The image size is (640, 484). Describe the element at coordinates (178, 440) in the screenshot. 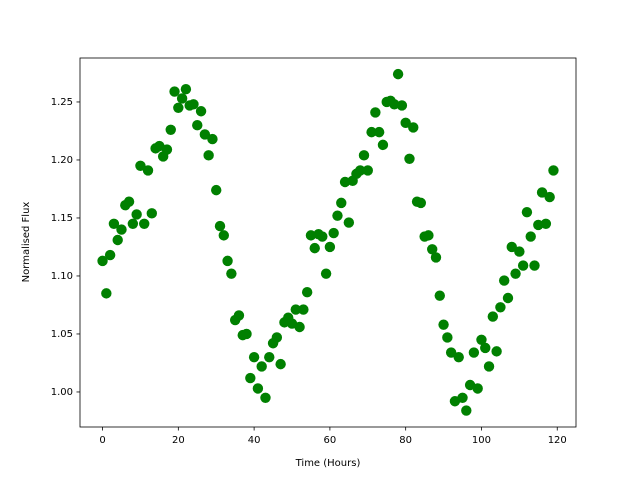

I see `x-tick-label: 20` at that location.